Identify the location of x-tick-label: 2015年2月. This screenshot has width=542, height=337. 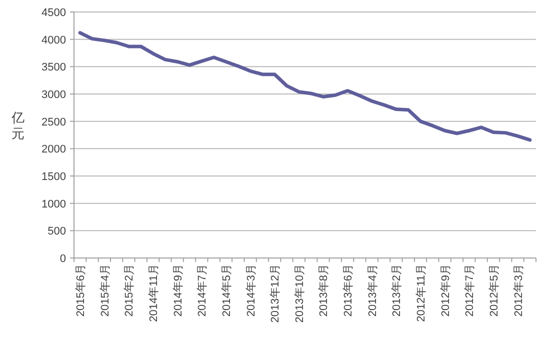
(130, 290).